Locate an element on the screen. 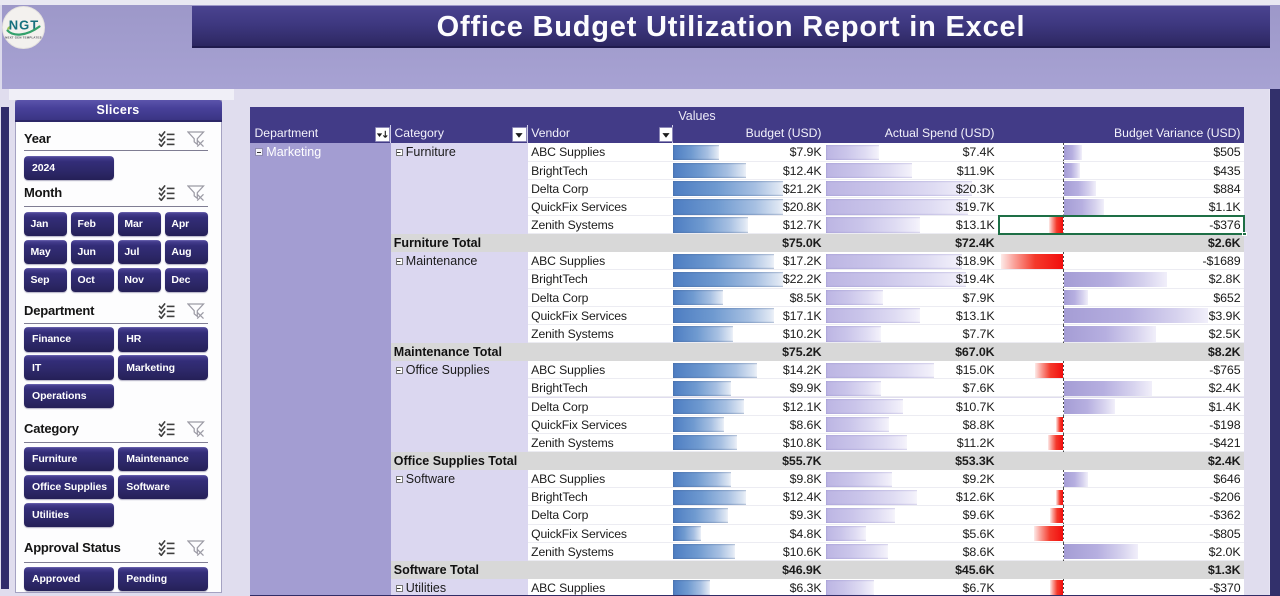 The image size is (1280, 596). svg-text: NGT is located at coordinates (24, 25).